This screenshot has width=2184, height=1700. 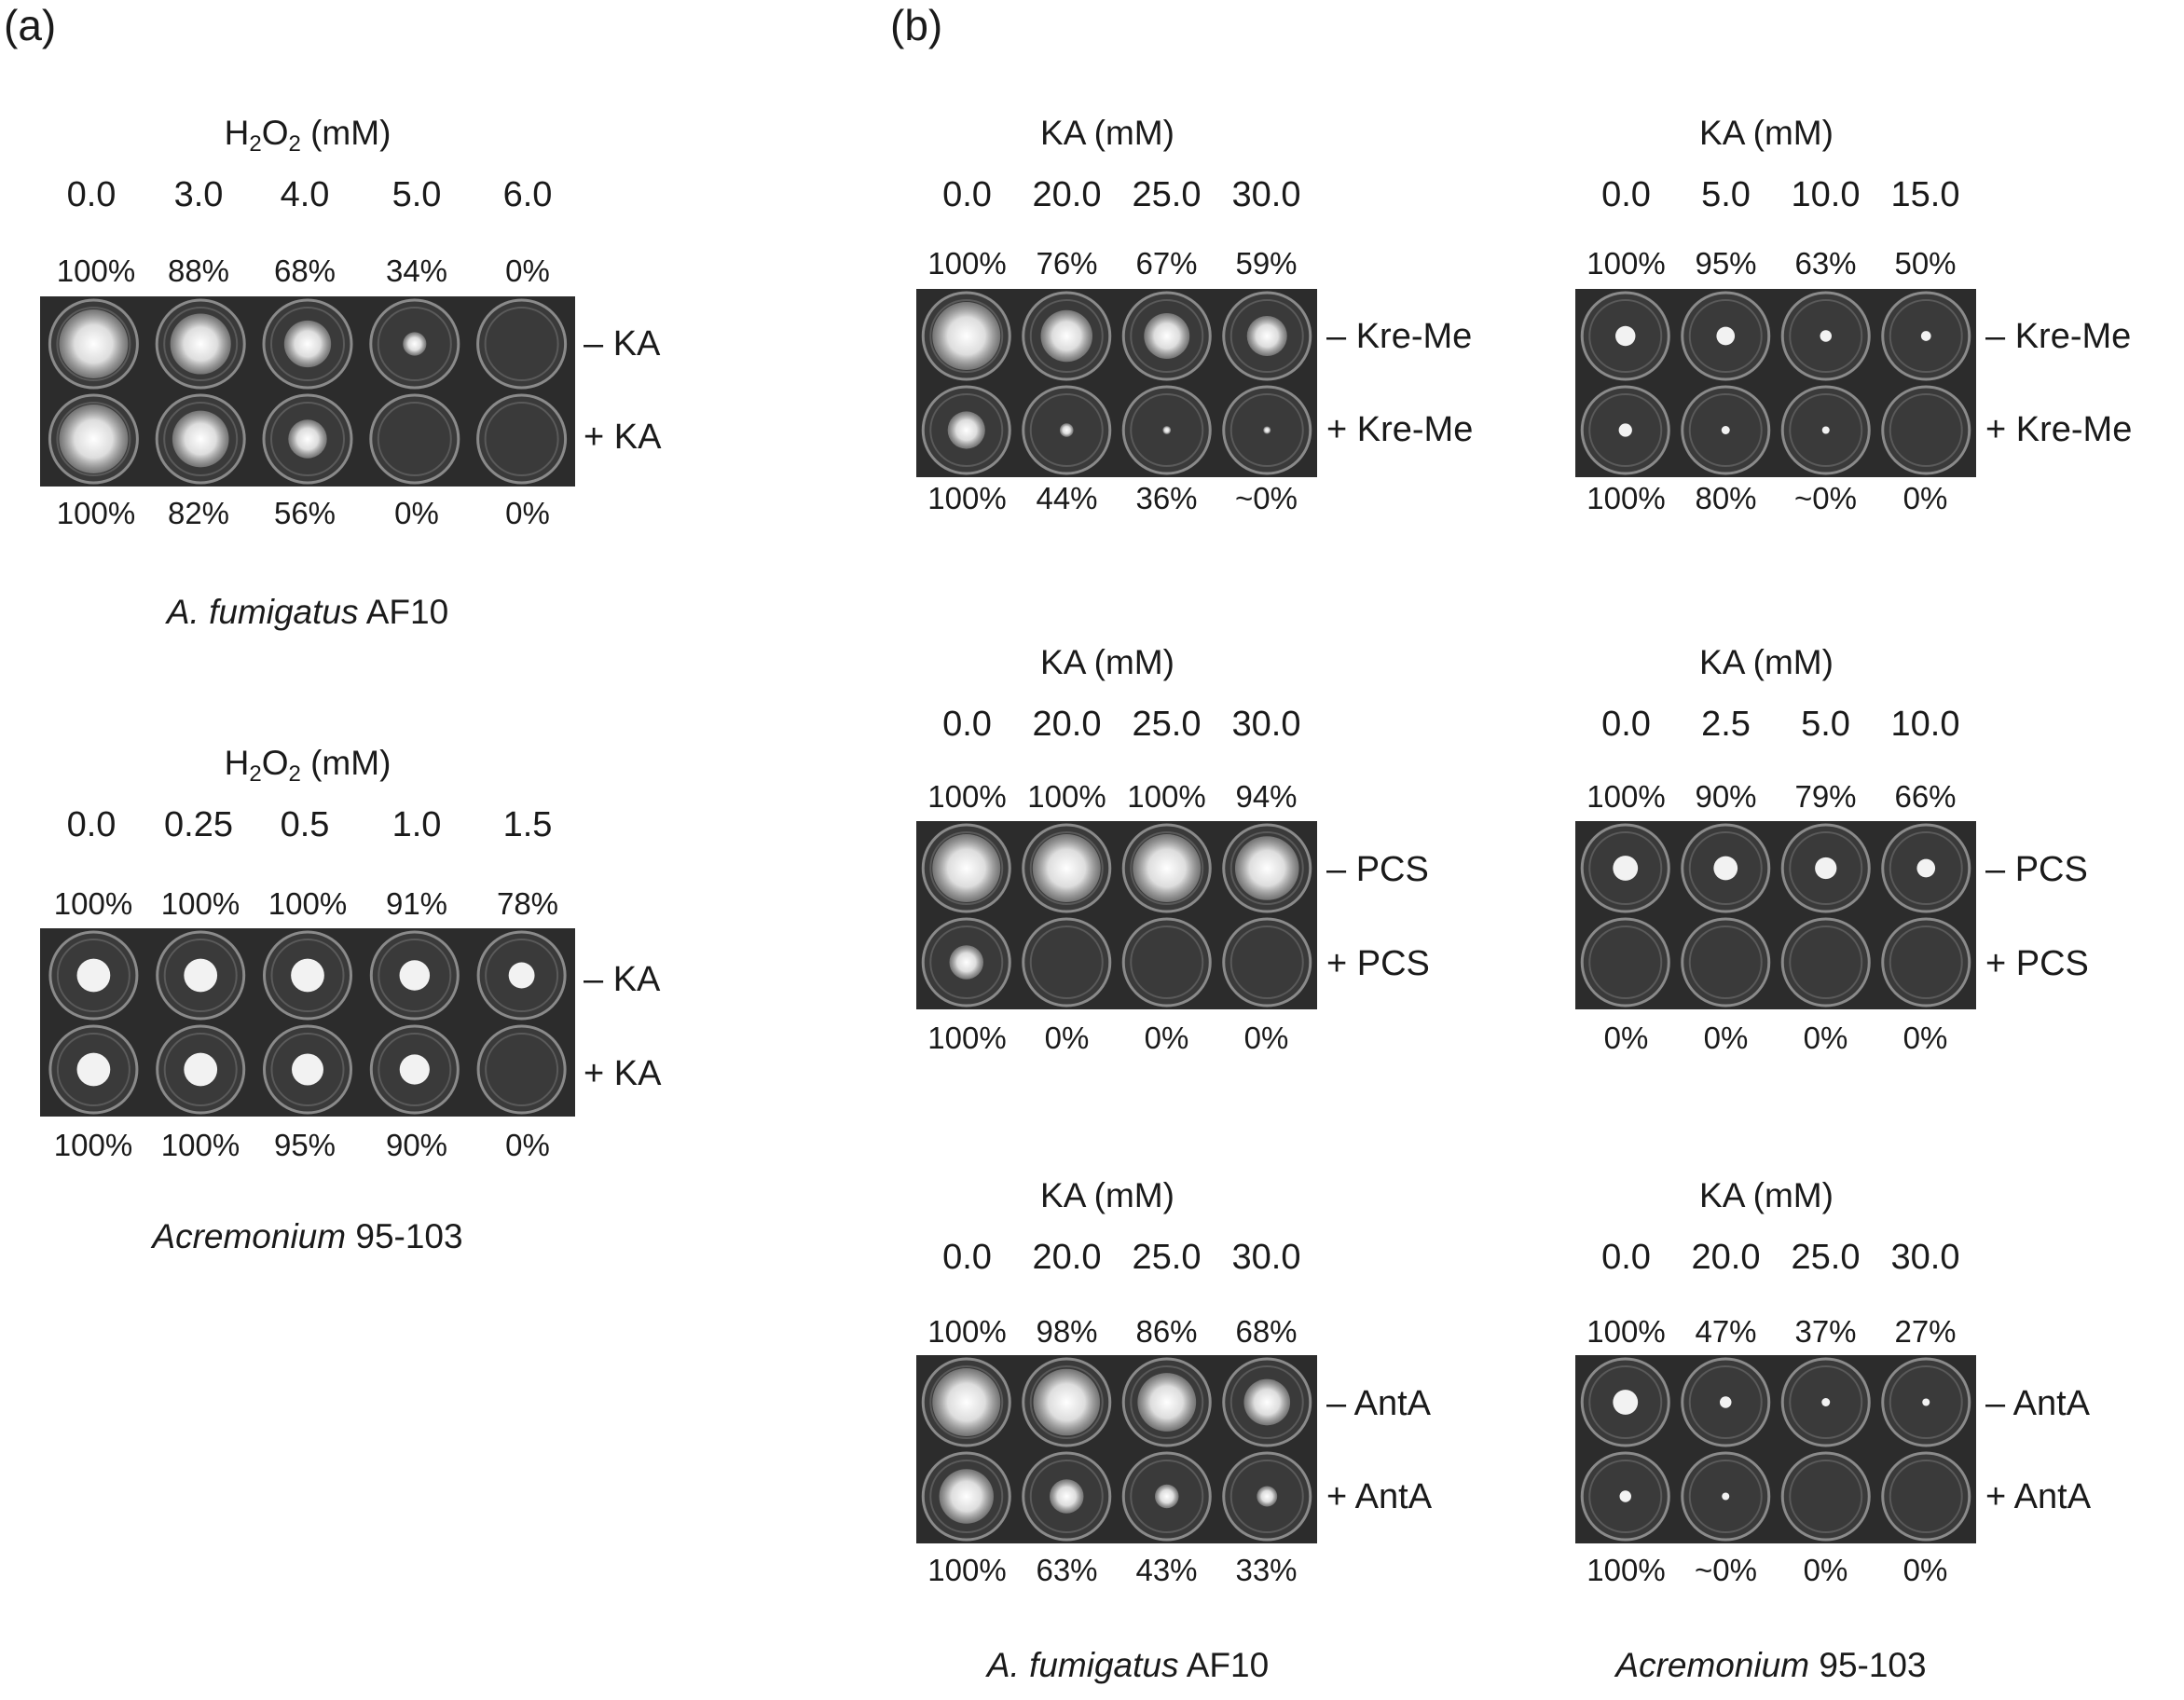 What do you see at coordinates (1067, 1257) in the screenshot?
I see `b5-conc: 20.0` at bounding box center [1067, 1257].